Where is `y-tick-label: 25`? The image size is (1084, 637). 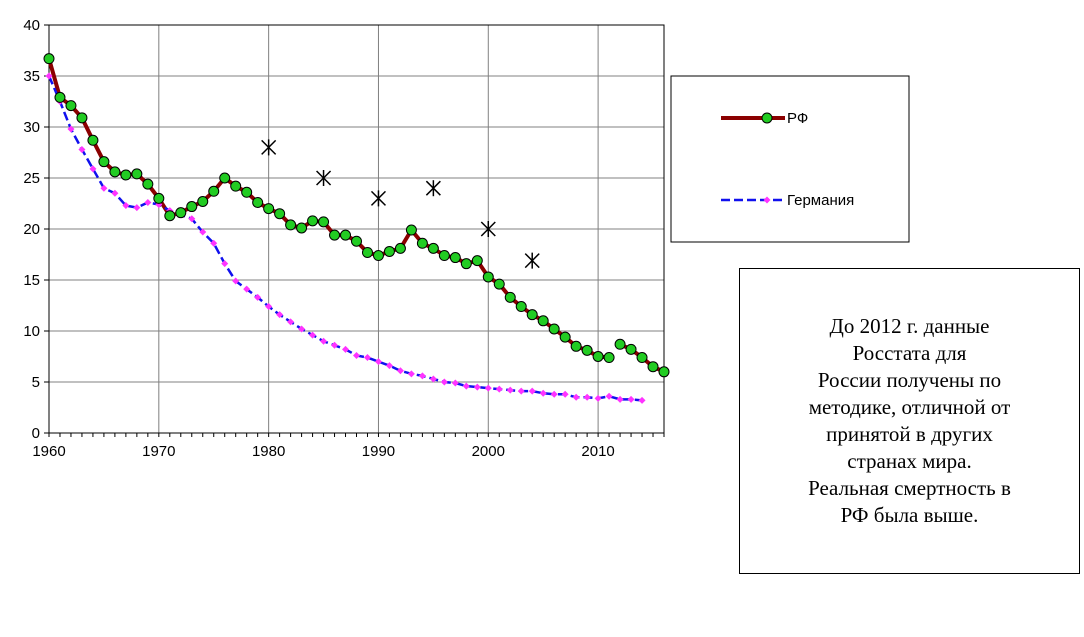
y-tick-label: 25 is located at coordinates (31, 178).